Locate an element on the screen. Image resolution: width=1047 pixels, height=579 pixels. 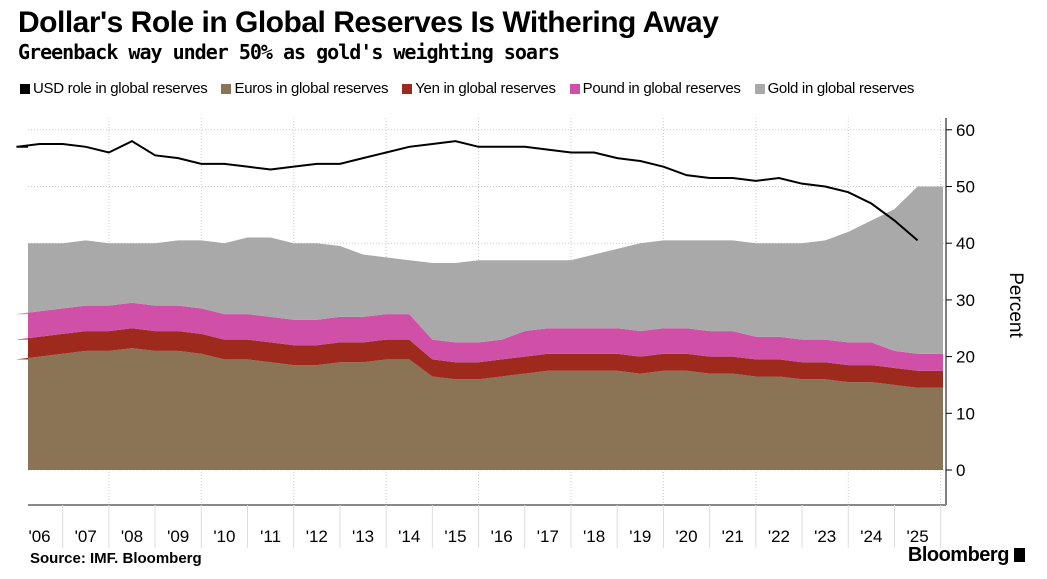
legend-item: Pound in global reserves is located at coordinates (655, 88).